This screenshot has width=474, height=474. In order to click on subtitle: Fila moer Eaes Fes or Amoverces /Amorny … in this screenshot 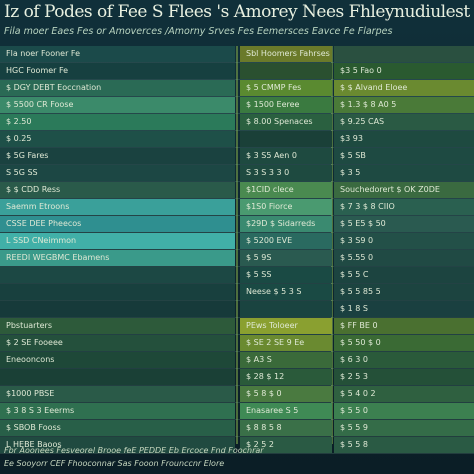, I will do `click(198, 31)`.